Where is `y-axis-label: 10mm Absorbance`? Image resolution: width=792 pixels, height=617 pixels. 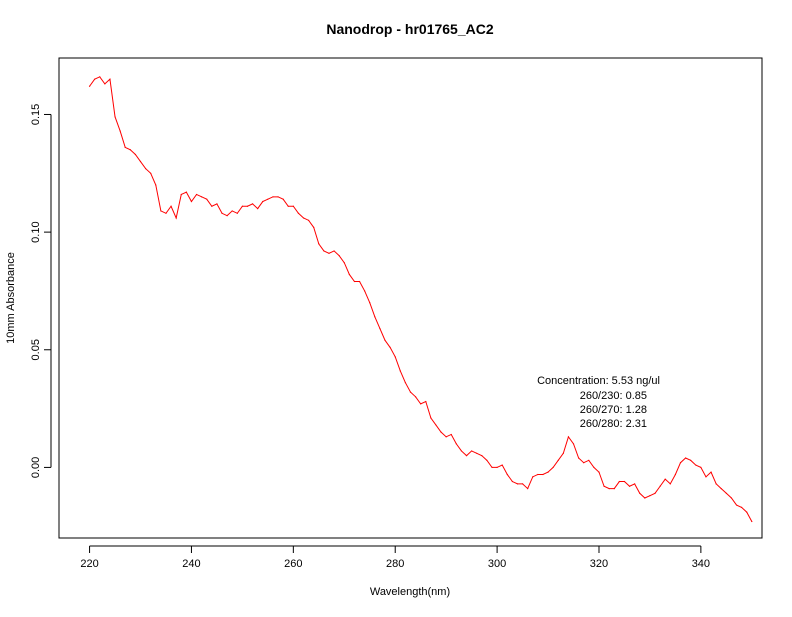
y-axis-label: 10mm Absorbance is located at coordinates (11, 298).